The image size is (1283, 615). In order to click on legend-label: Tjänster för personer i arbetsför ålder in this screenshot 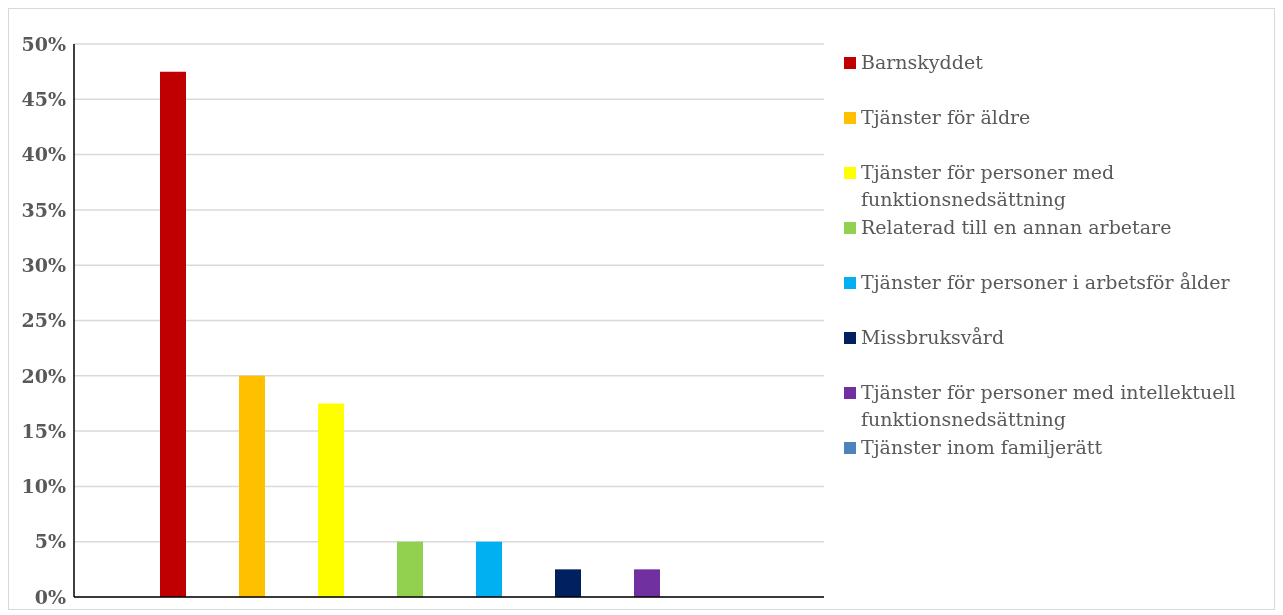, I will do `click(1046, 282)`.